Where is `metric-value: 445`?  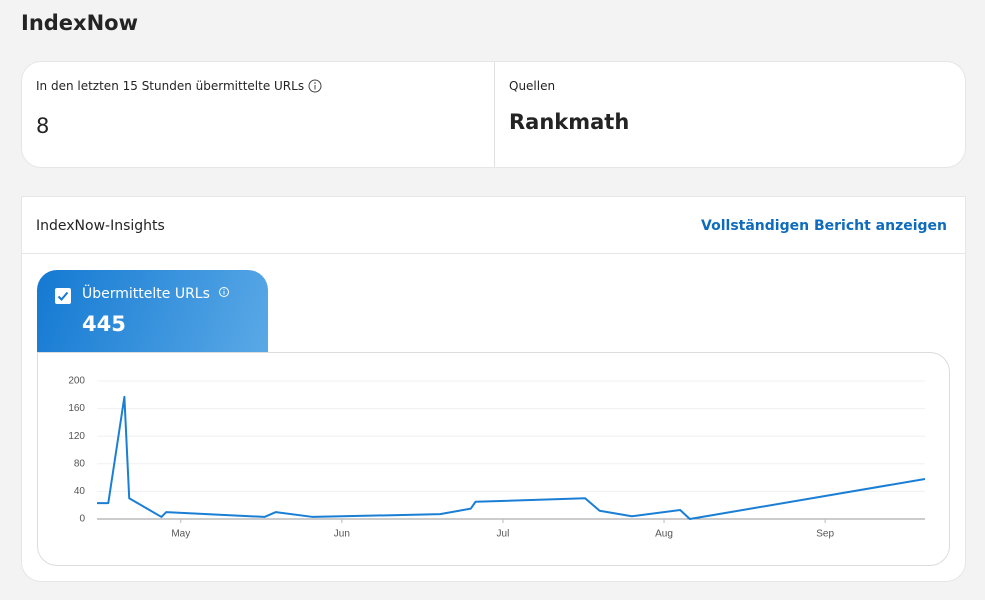
metric-value: 445 is located at coordinates (104, 324).